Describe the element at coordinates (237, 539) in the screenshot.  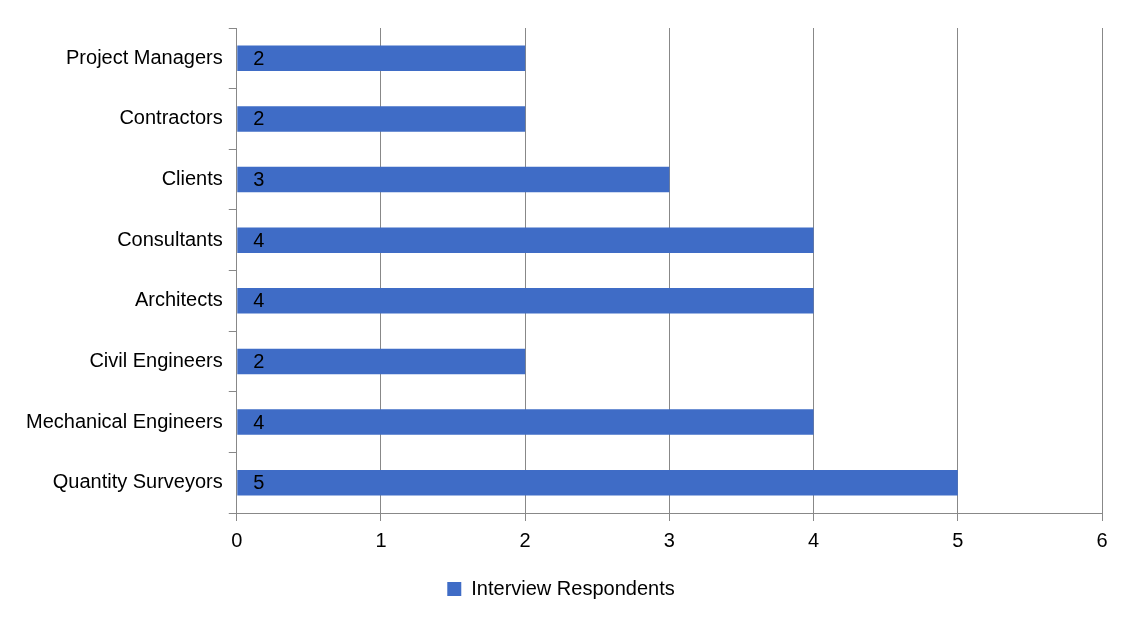
I see `x-tick-label: 0` at that location.